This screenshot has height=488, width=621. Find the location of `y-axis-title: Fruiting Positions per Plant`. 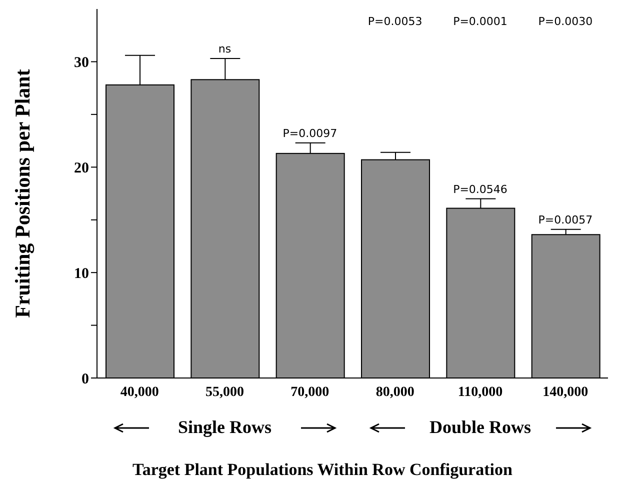

y-axis-title: Fruiting Positions per Plant is located at coordinates (22, 193).